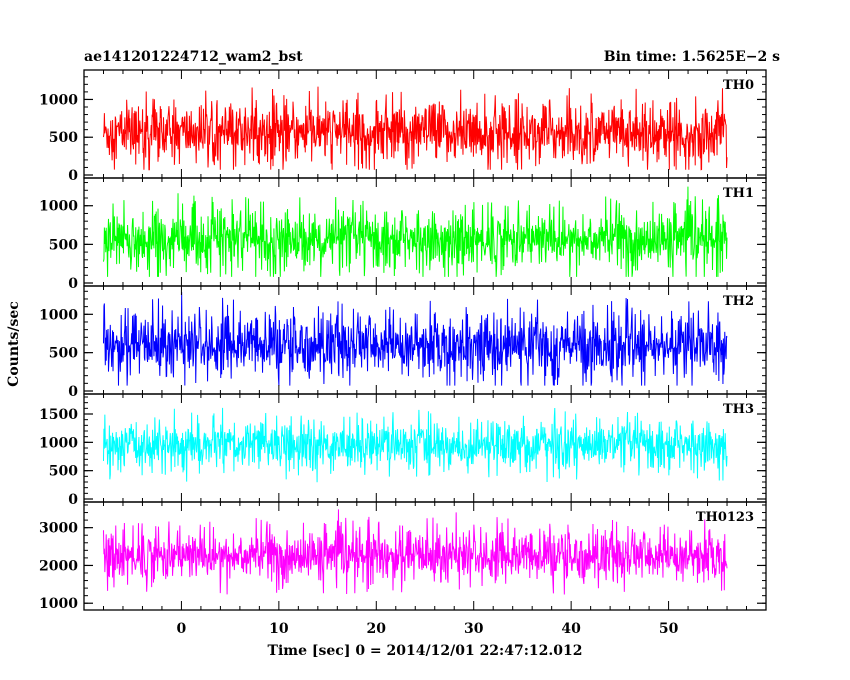 The image size is (850, 680). I want to click on x-tick-label: 30, so click(474, 629).